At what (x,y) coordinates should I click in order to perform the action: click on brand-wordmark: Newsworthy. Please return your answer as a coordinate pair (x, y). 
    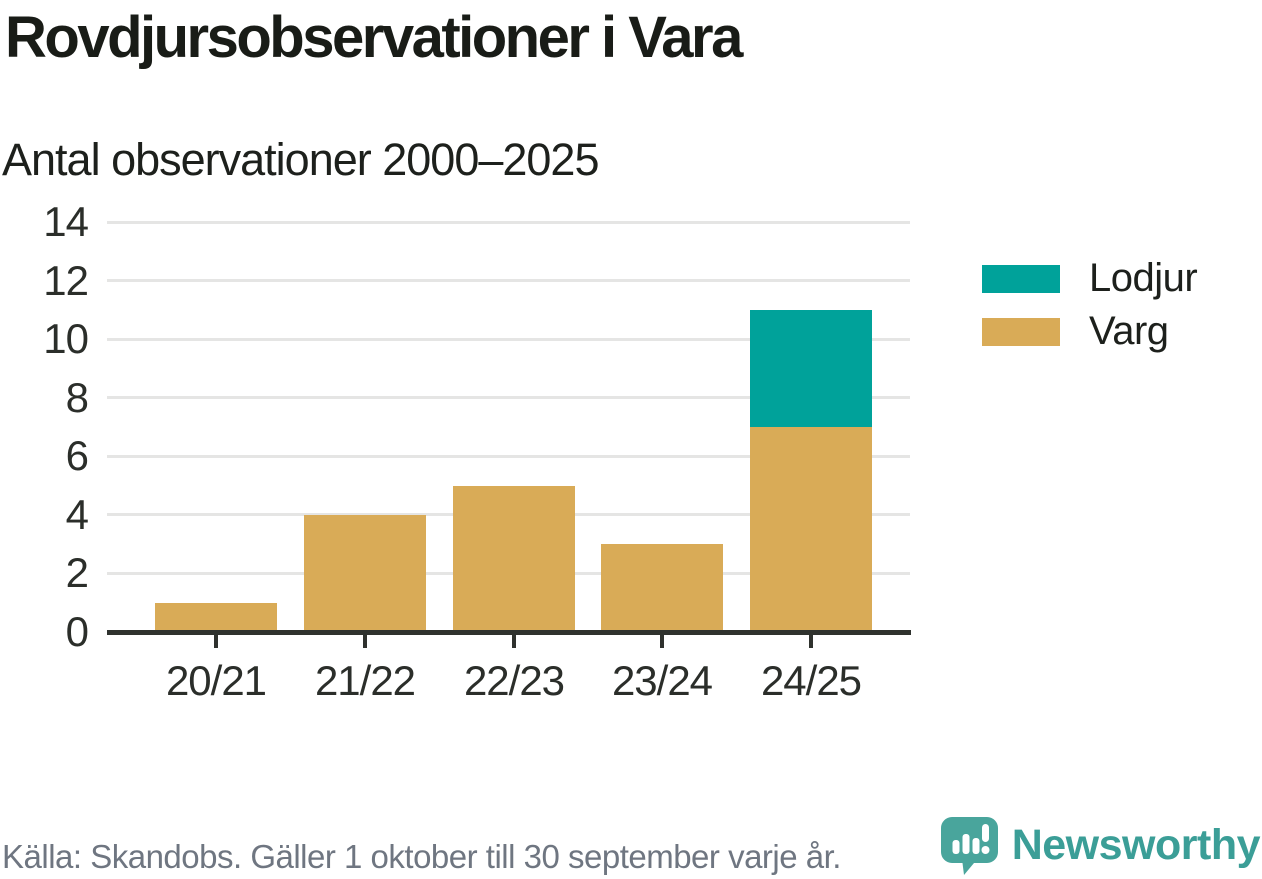
    Looking at the image, I should click on (1136, 845).